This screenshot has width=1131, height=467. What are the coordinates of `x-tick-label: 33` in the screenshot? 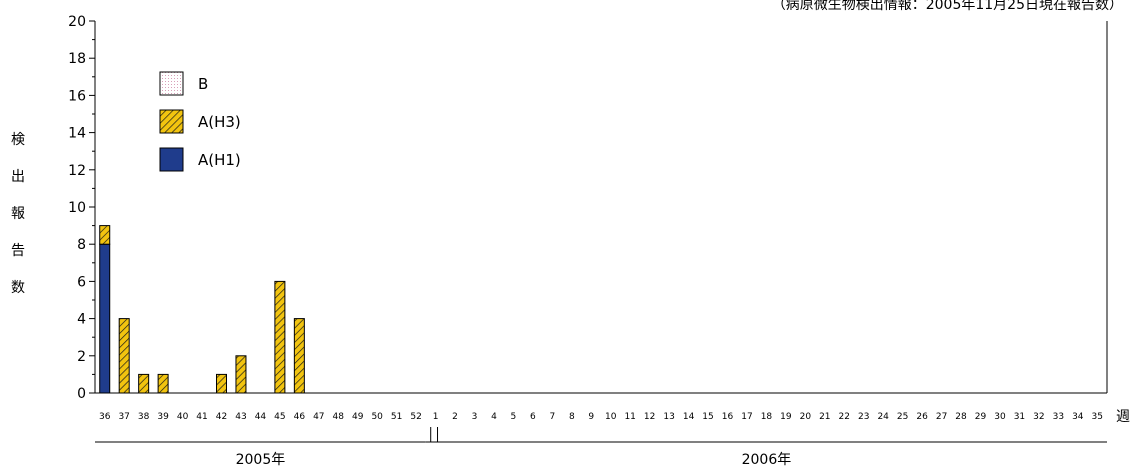 It's located at (1058, 417).